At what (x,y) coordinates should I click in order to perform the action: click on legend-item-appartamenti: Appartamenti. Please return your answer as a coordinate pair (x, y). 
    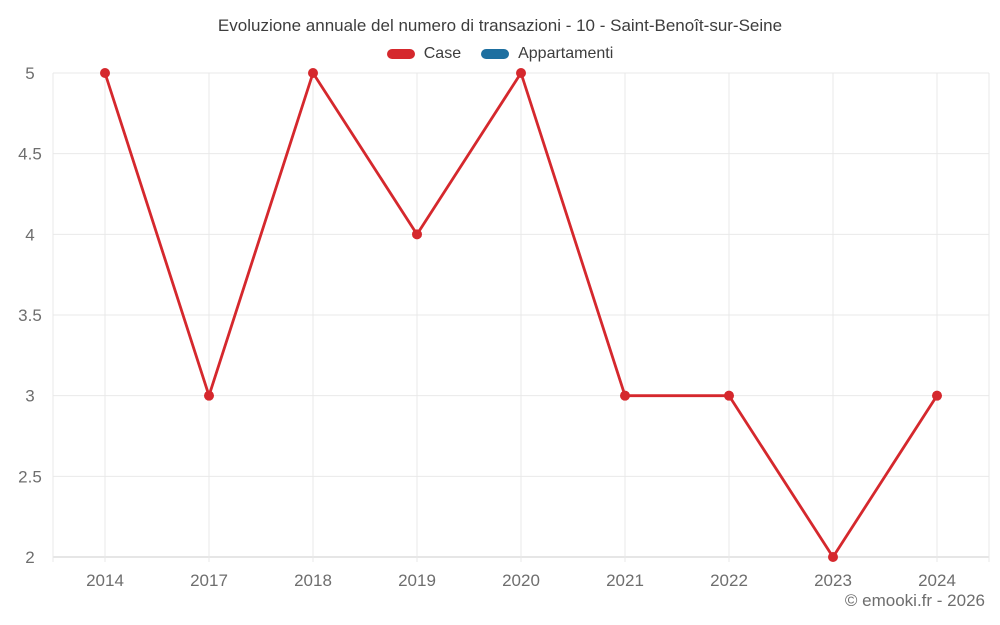
    Looking at the image, I should click on (547, 54).